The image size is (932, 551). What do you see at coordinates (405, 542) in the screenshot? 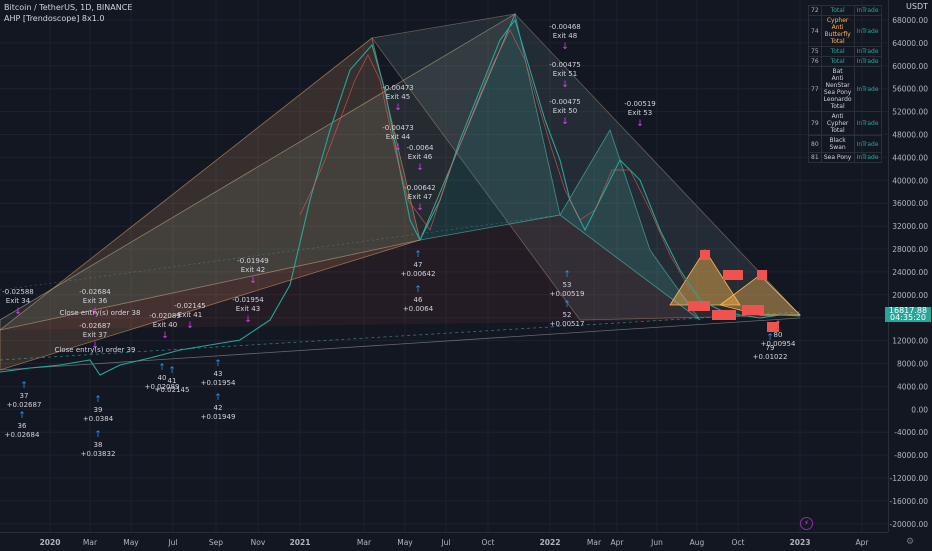
I see `x-tick-label: May` at bounding box center [405, 542].